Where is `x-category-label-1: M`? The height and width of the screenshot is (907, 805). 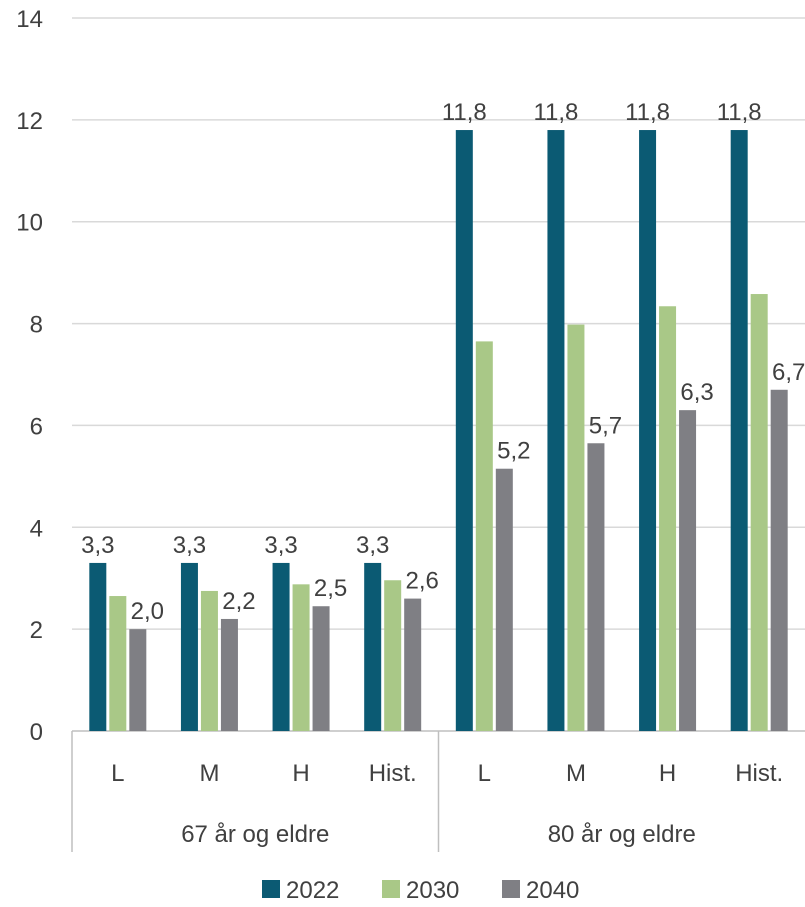 x-category-label-1: M is located at coordinates (209, 773).